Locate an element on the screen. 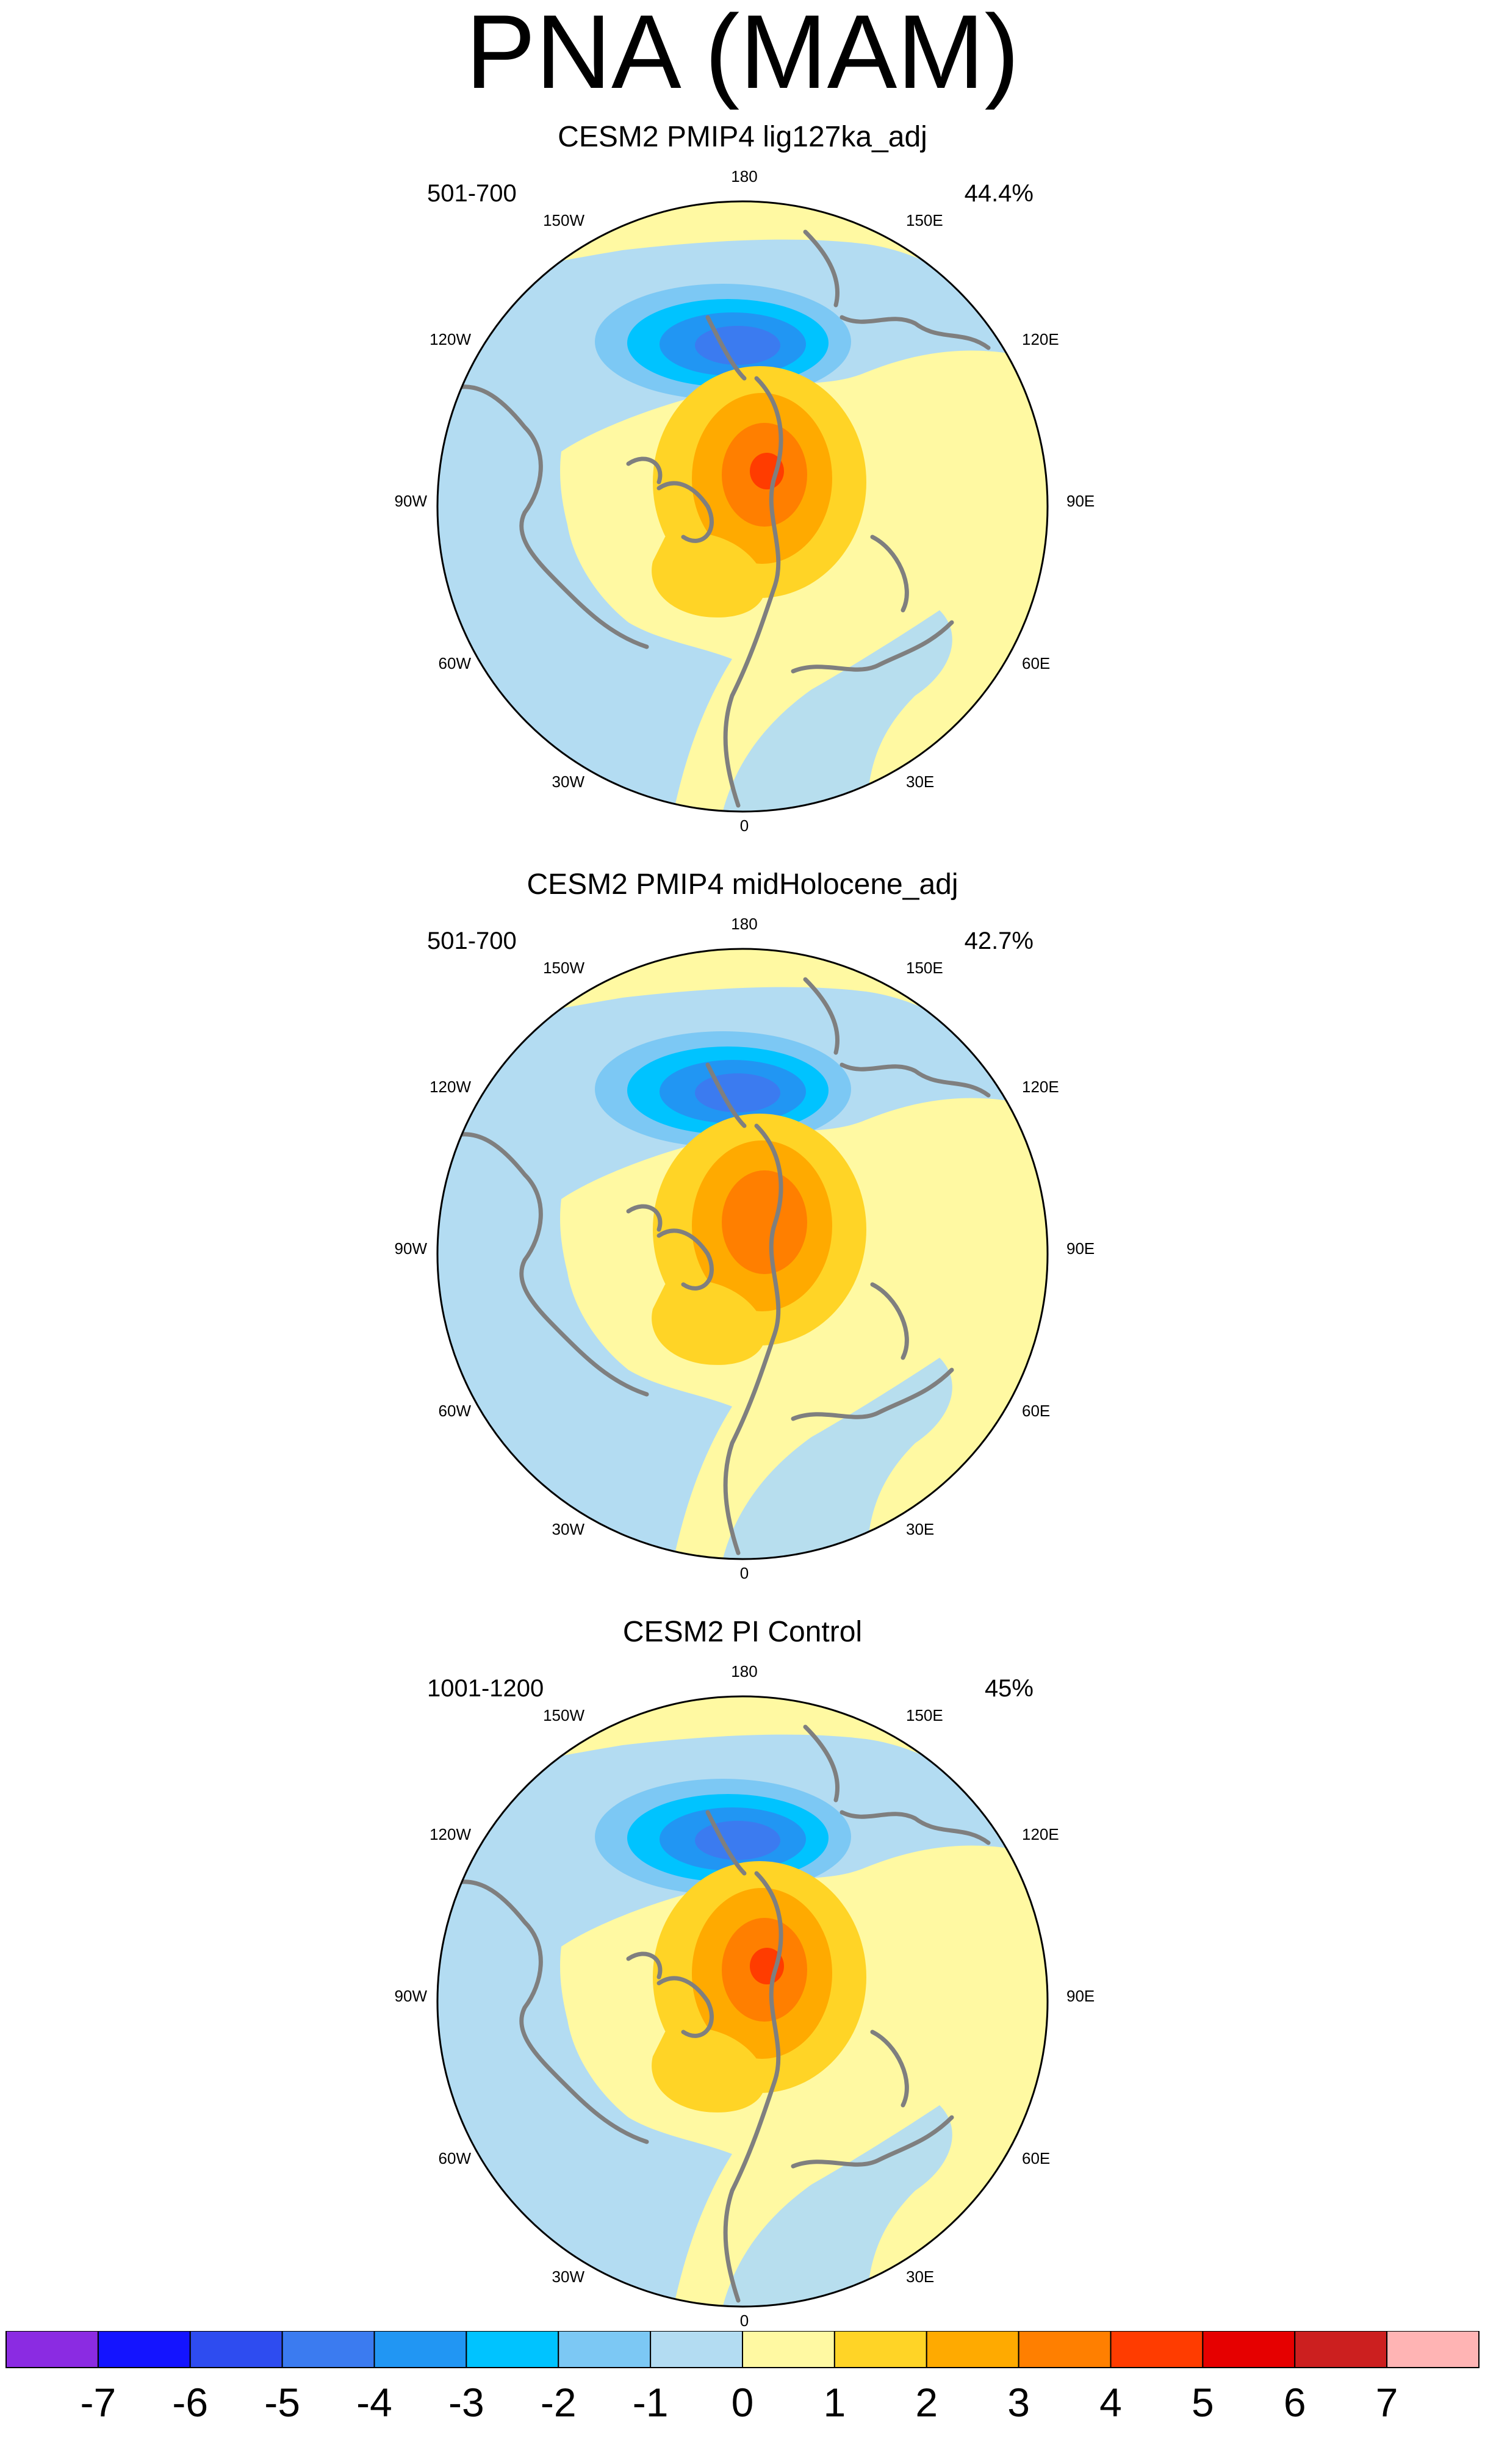 The image size is (1485, 2464). colorbar-tick-label: -2 is located at coordinates (559, 2402).